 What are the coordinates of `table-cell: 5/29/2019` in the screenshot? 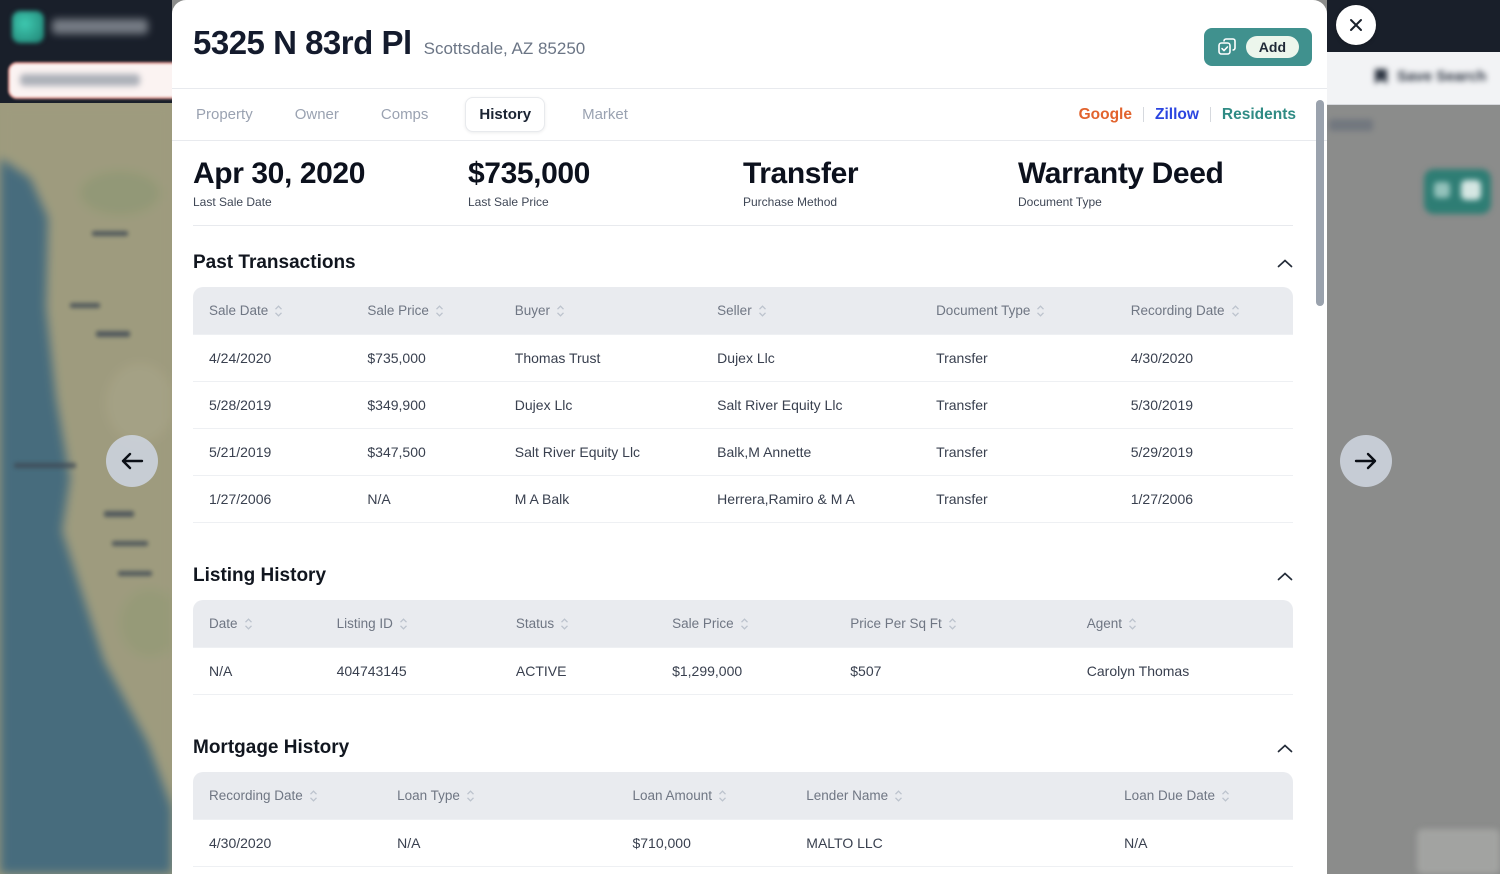 It's located at (1162, 452).